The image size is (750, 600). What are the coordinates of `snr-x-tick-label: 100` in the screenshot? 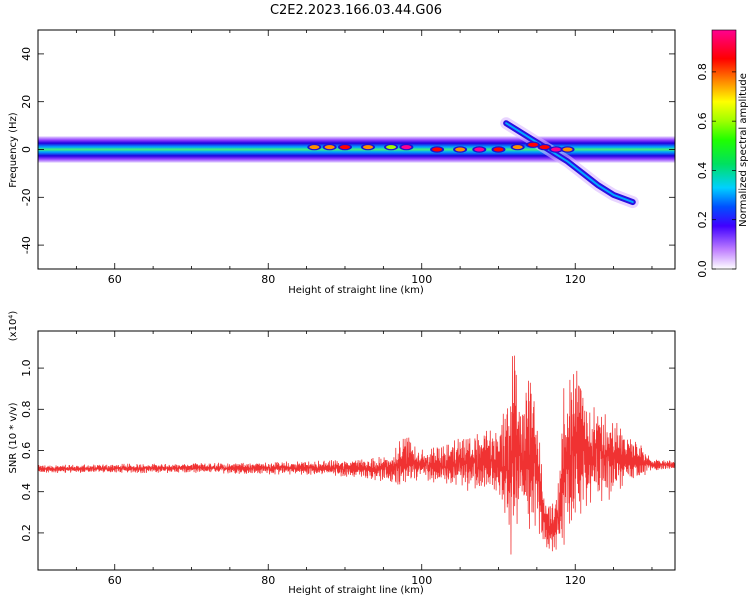 It's located at (421, 580).